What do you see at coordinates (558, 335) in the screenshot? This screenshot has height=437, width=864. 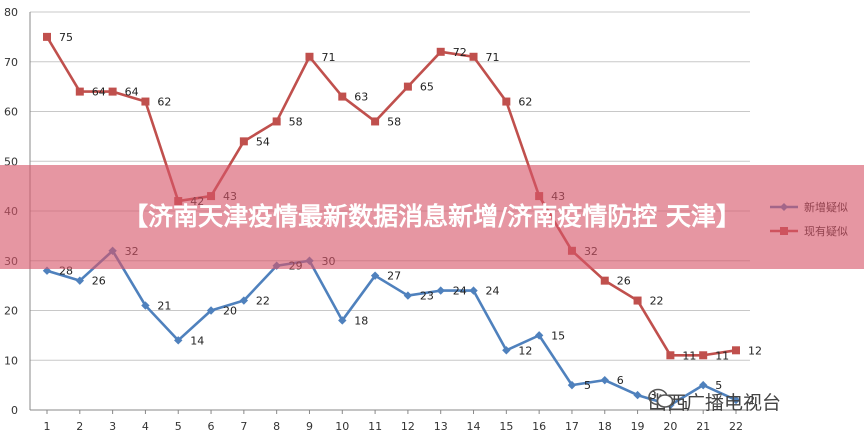 I see `data-label: 15` at bounding box center [558, 335].